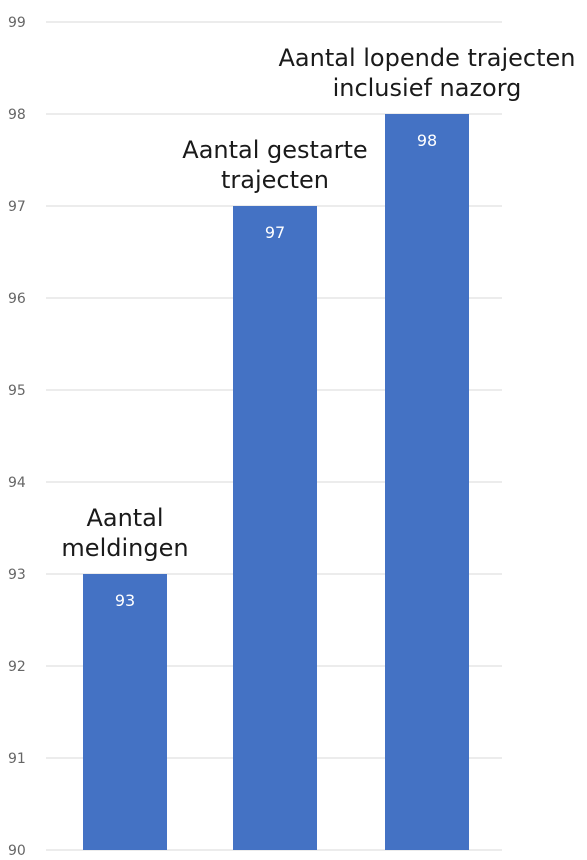 The width and height of the screenshot is (587, 860). What do you see at coordinates (17, 575) in the screenshot?
I see `y-tick-label: 93` at bounding box center [17, 575].